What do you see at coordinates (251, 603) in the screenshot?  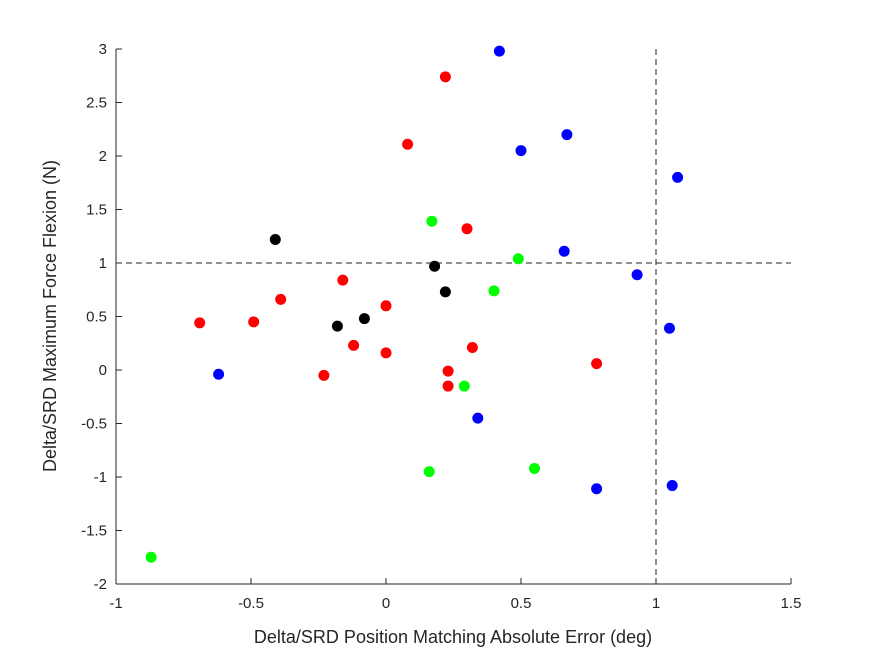 I see `x-tick-label: -0.5` at bounding box center [251, 603].